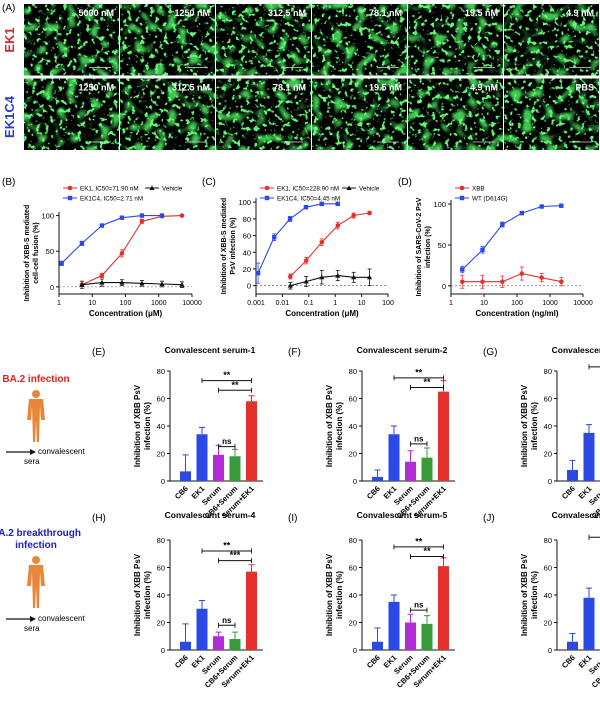  What do you see at coordinates (385, 13) in the screenshot?
I see `concentration-label: 78.1 nM` at bounding box center [385, 13].